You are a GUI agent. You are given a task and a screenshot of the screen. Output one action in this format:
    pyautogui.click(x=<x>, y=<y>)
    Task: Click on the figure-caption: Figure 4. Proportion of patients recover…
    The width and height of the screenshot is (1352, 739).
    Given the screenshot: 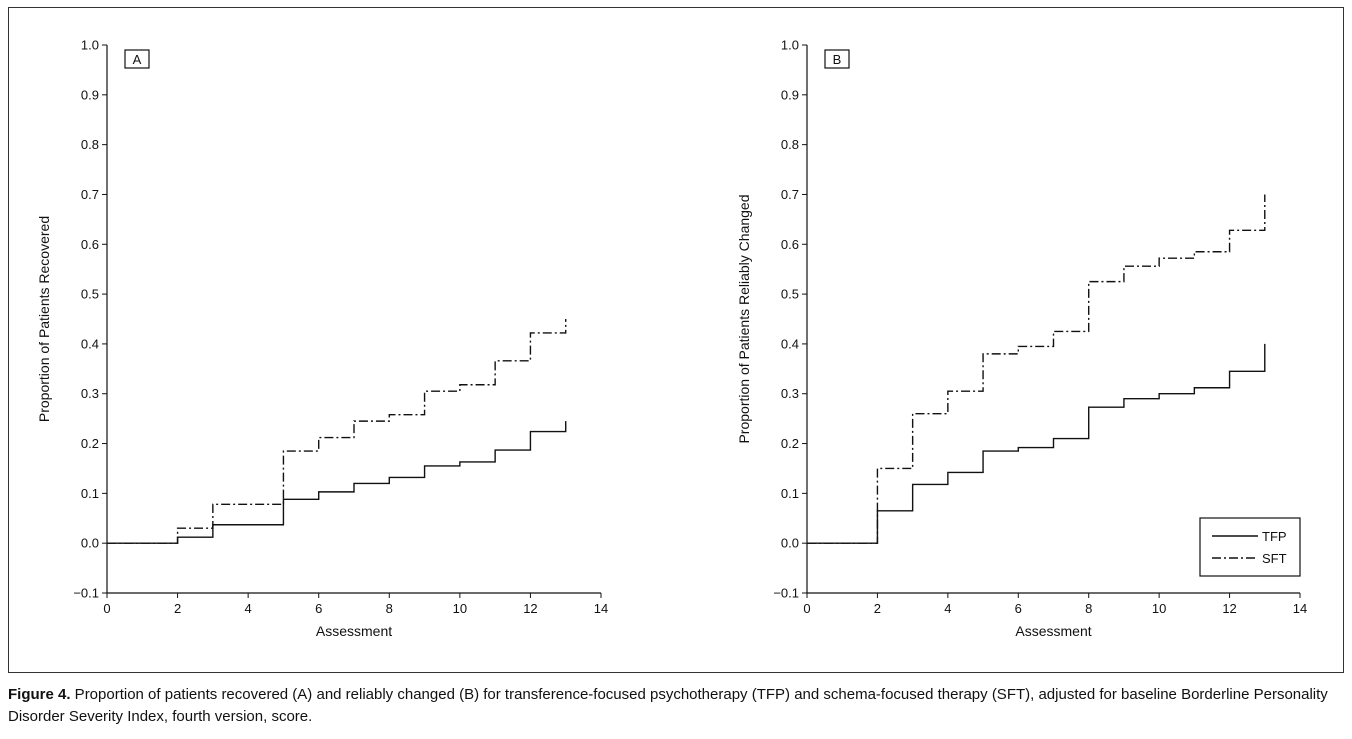 What is the action you would take?
    pyautogui.click(x=676, y=706)
    